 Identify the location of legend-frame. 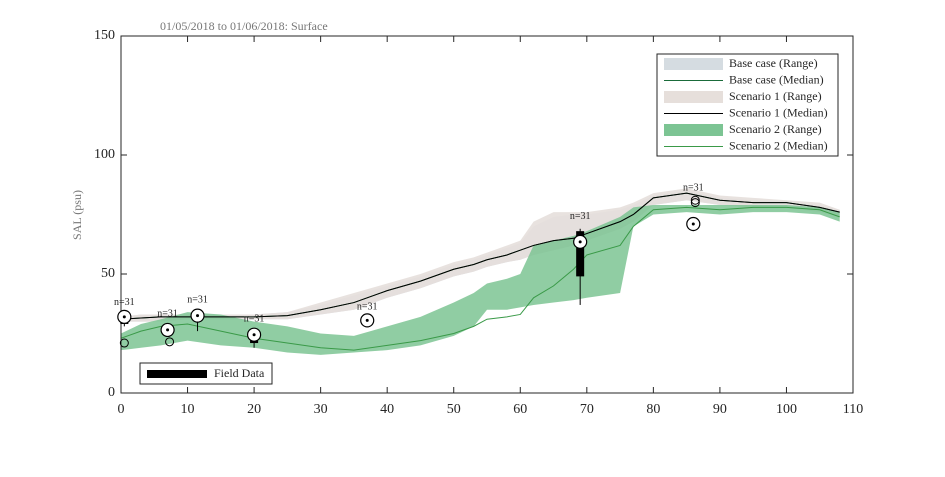
(747, 105).